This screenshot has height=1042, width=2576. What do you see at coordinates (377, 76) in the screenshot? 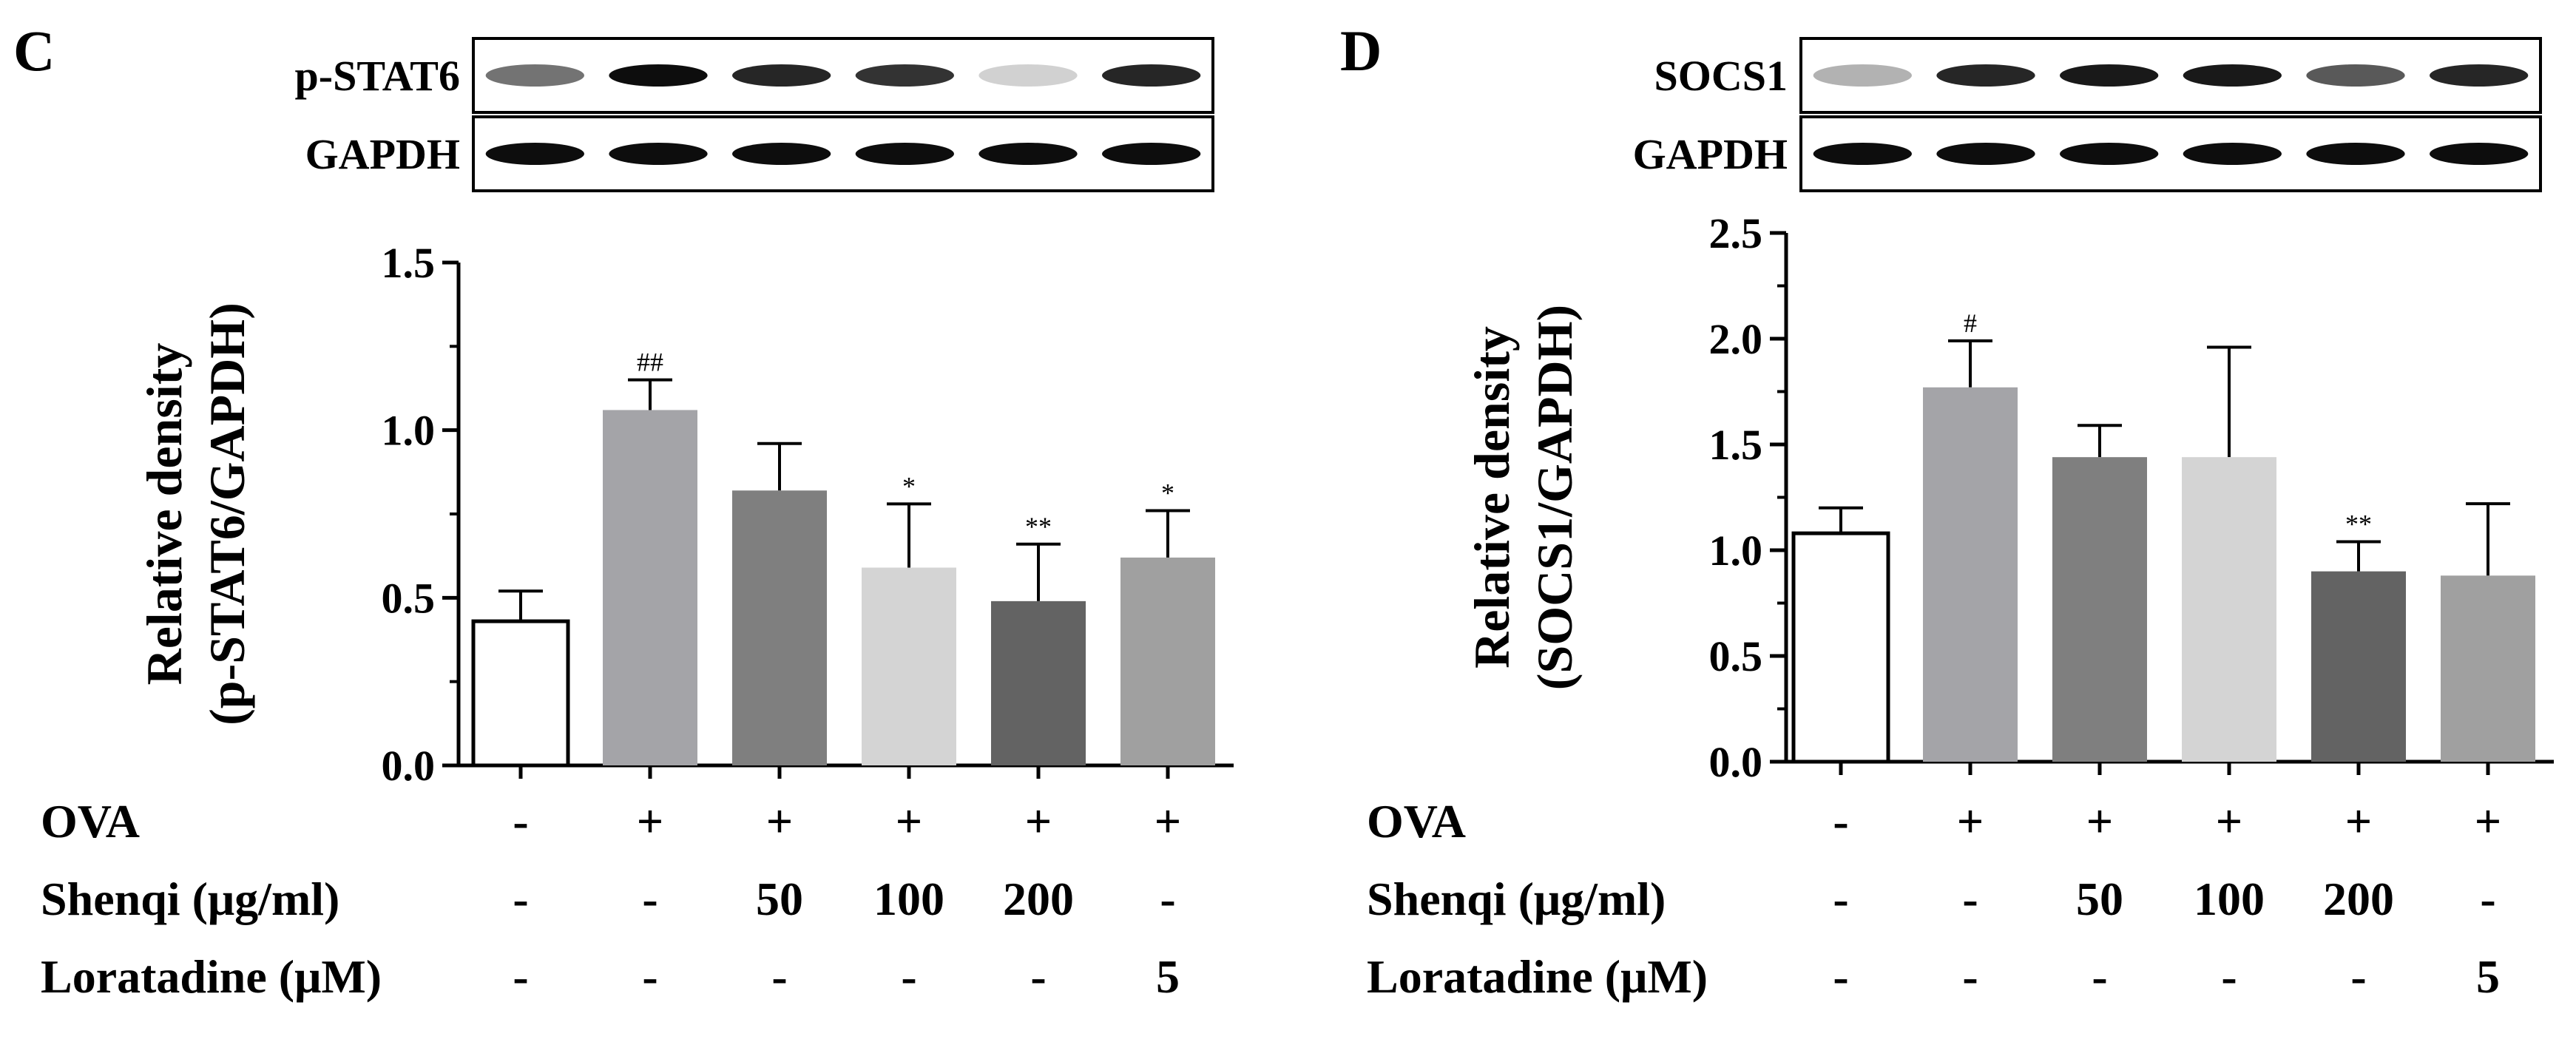
I see `blot-label: p-STAT6` at bounding box center [377, 76].